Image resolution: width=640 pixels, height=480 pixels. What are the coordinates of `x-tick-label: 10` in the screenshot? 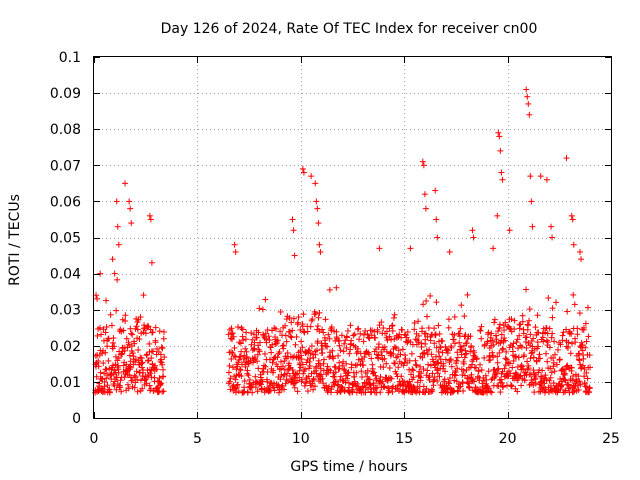 It's located at (301, 439).